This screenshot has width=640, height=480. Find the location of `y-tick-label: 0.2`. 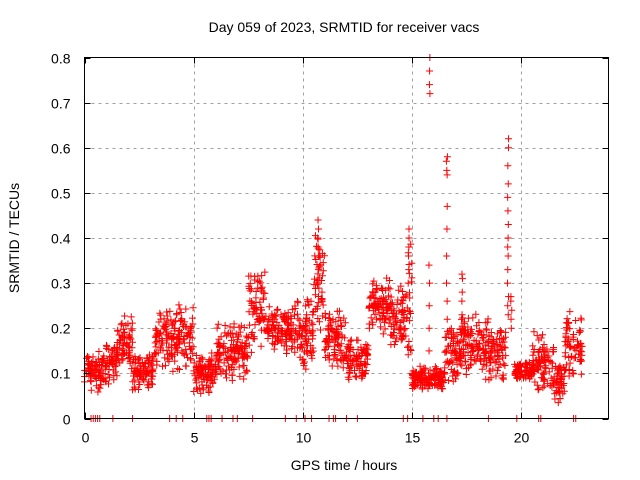

y-tick-label: 0.2 is located at coordinates (61, 329).